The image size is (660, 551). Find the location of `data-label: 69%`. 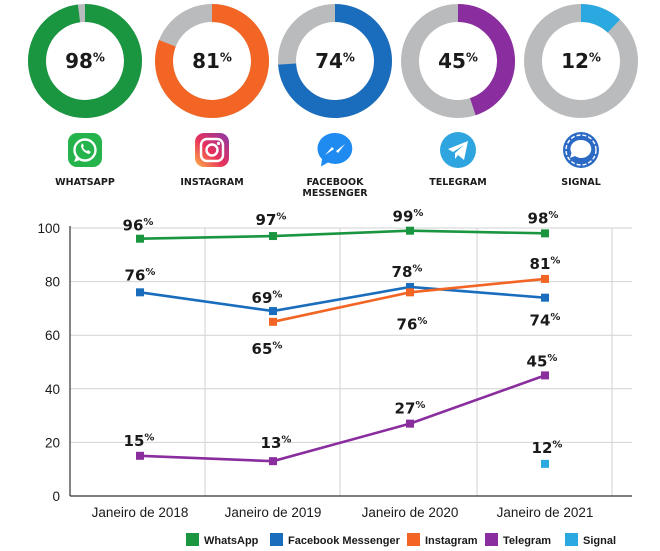

data-label: 69% is located at coordinates (267, 298).